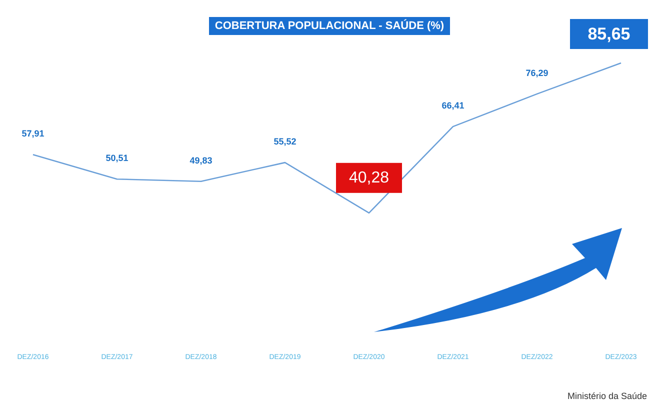  What do you see at coordinates (201, 160) in the screenshot?
I see `data-label: 49,83` at bounding box center [201, 160].